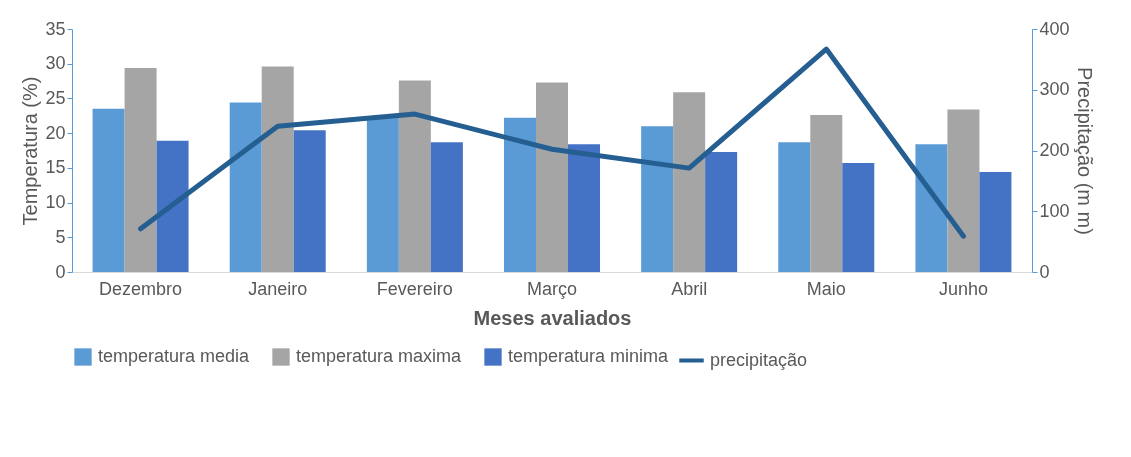  I want to click on legend-label: temperatura minima, so click(589, 356).